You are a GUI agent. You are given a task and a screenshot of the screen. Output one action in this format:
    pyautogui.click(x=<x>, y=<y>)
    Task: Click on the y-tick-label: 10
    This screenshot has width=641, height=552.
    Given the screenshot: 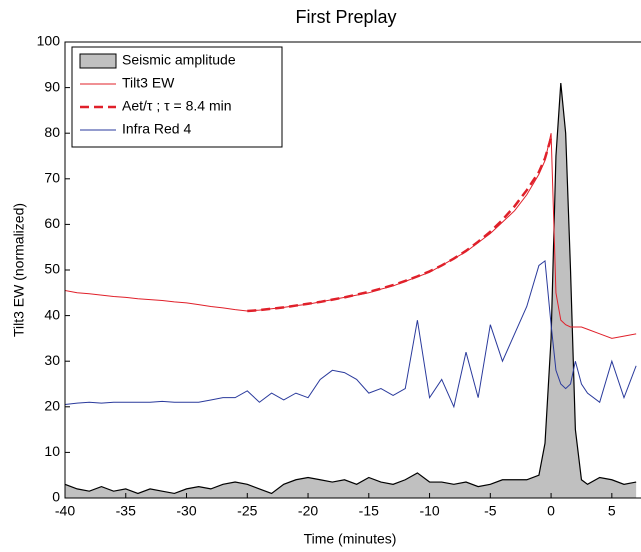 What is the action you would take?
    pyautogui.click(x=52, y=451)
    